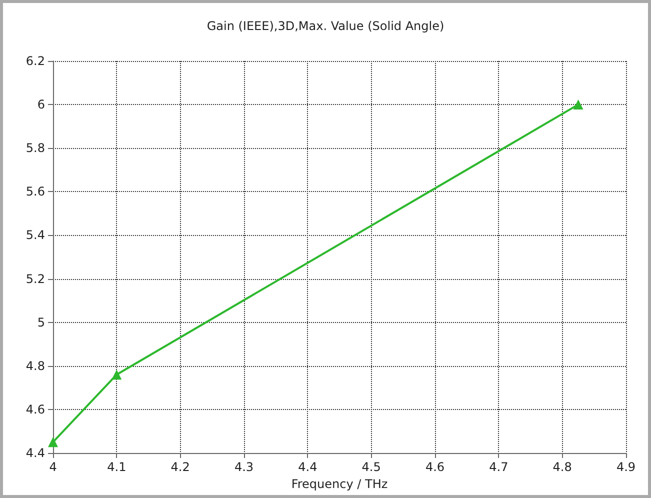 The height and width of the screenshot is (498, 651). Describe the element at coordinates (180, 467) in the screenshot. I see `x-tick-label: 4.2` at that location.